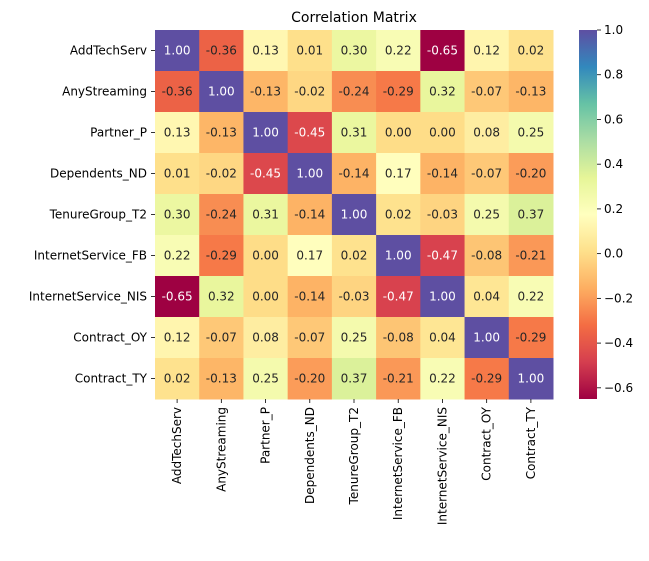  What do you see at coordinates (177, 133) in the screenshot?
I see `cell-value-label: 0.13` at bounding box center [177, 133].